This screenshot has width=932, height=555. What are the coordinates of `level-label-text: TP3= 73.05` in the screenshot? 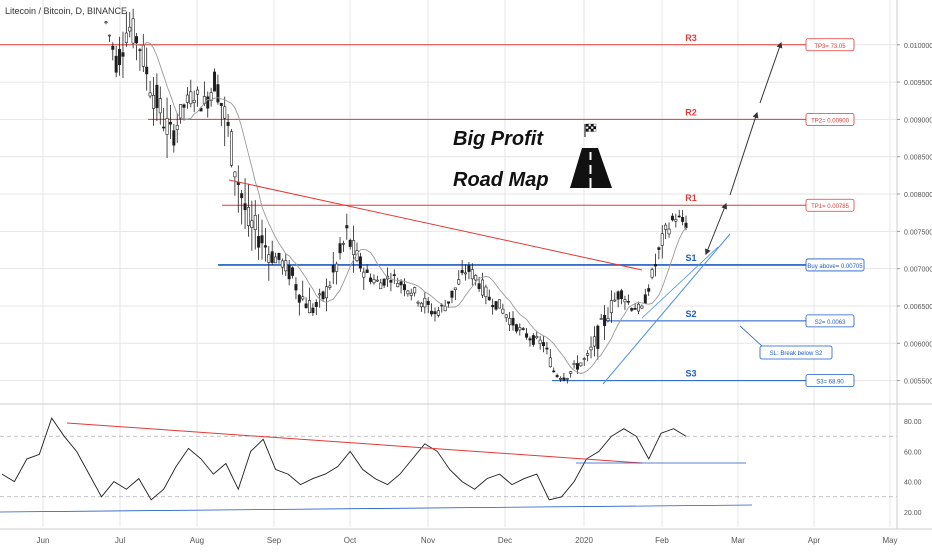 It's located at (830, 47).